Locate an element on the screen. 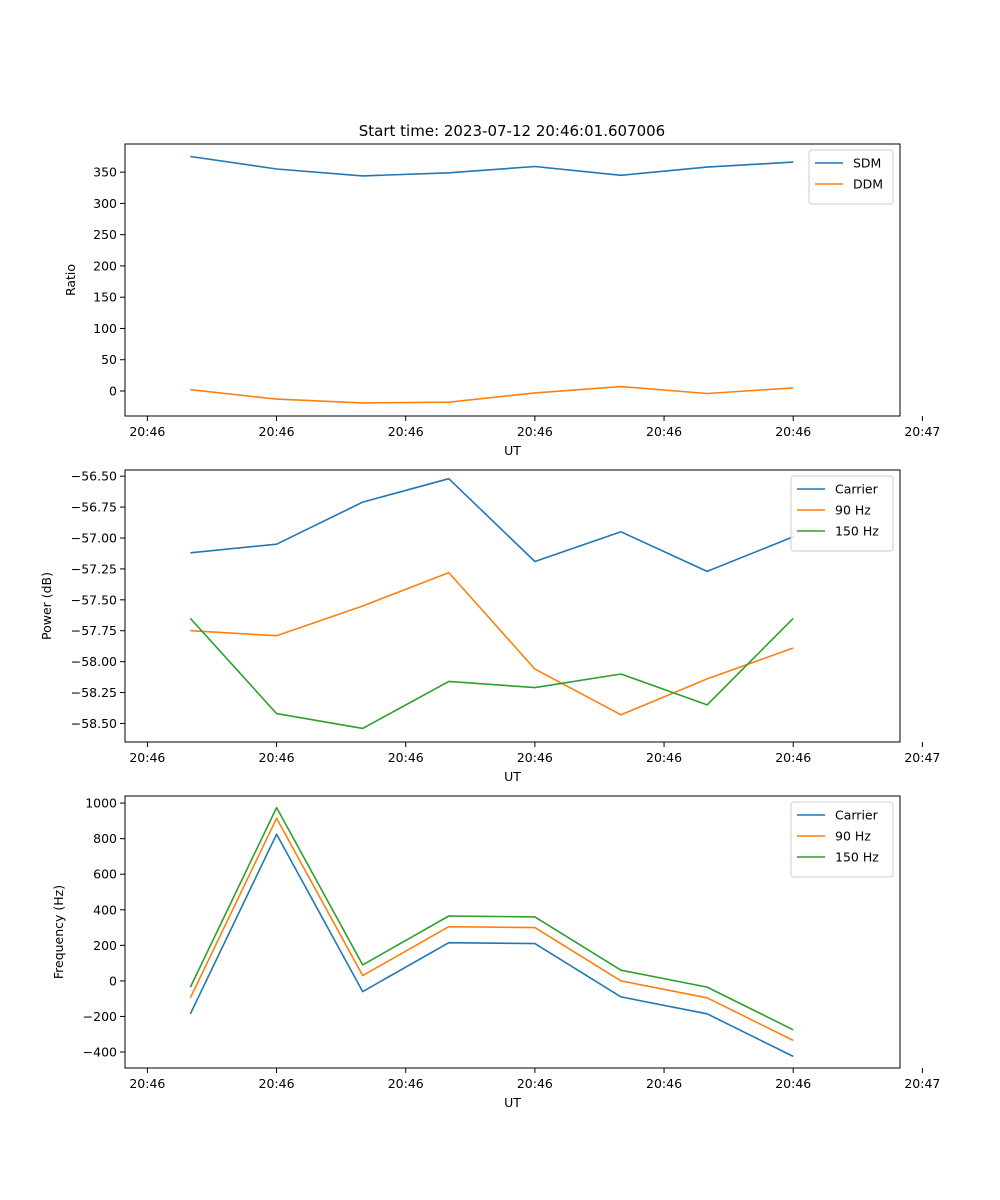 This screenshot has height=1200, width=1000. legend: SDM DDM is located at coordinates (851, 177).